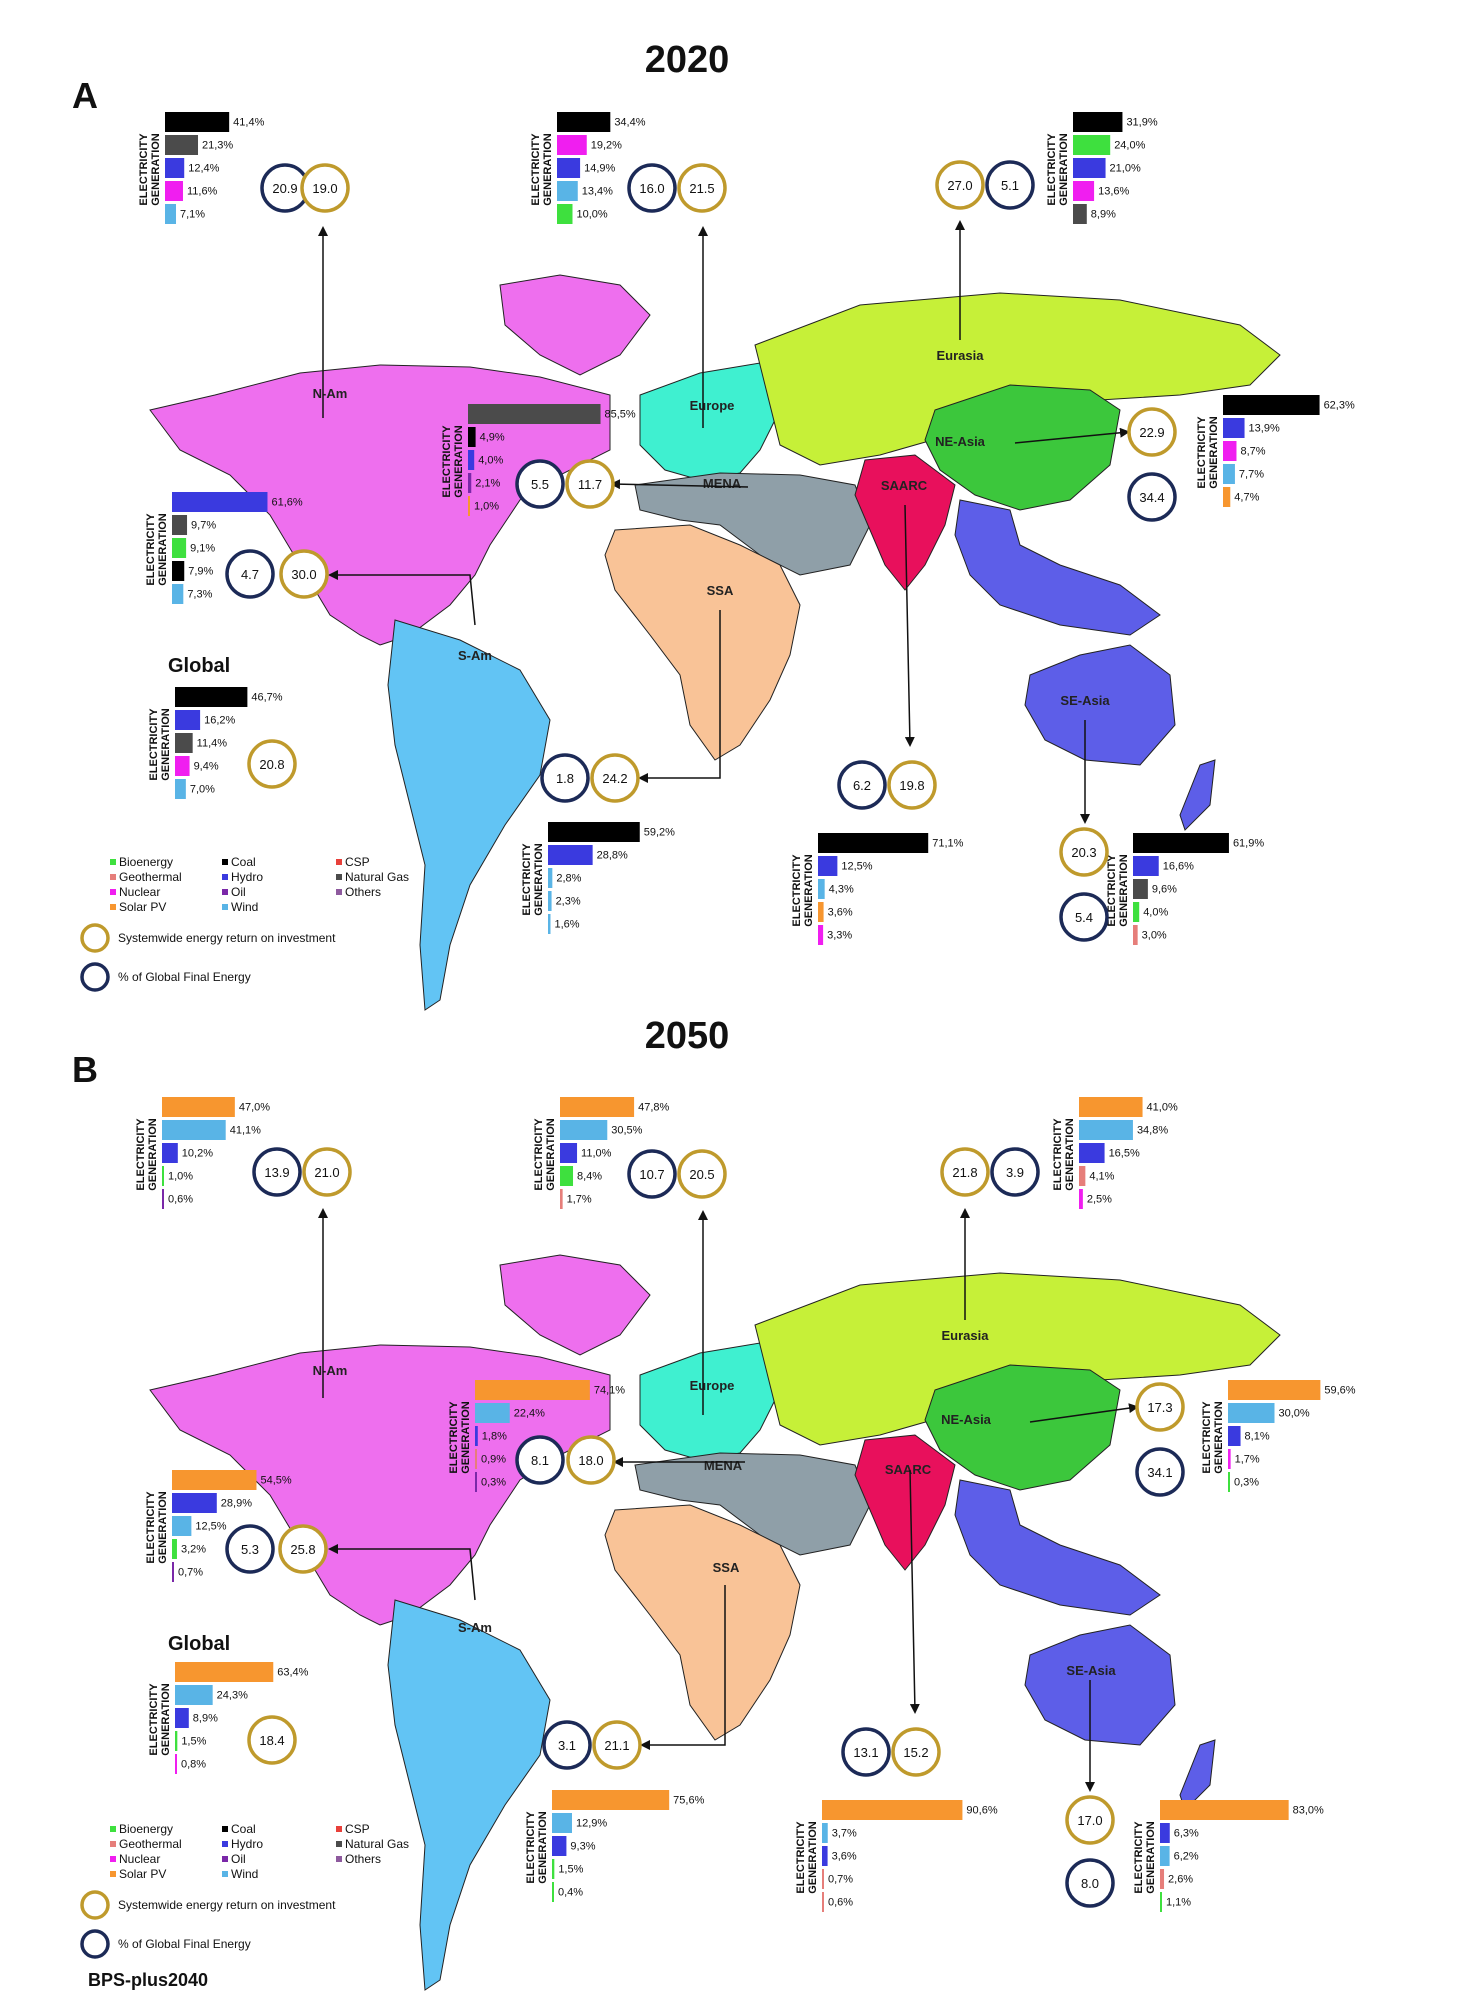 The width and height of the screenshot is (1471, 2000). Describe the element at coordinates (1186, 1857) in the screenshot. I see `bar-value-label: 6,2%` at that location.